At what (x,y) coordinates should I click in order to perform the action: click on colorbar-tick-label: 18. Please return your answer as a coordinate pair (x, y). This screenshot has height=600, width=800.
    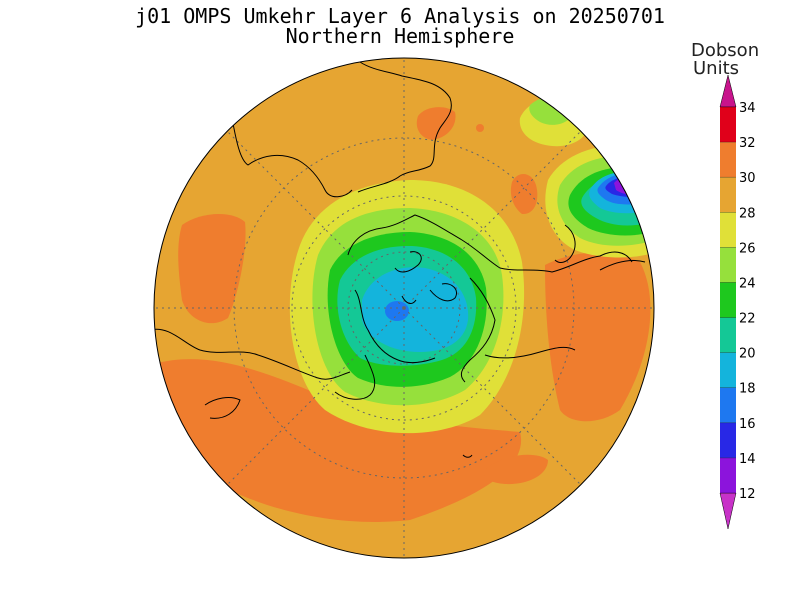
    Looking at the image, I should click on (747, 389).